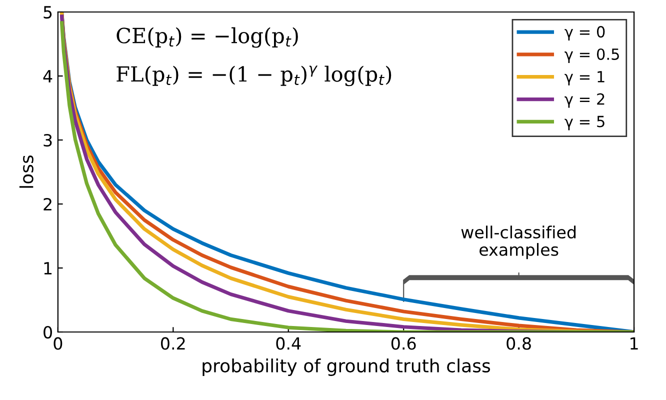 This screenshot has width=666, height=400. I want to click on x-tick-label: 1, so click(634, 343).